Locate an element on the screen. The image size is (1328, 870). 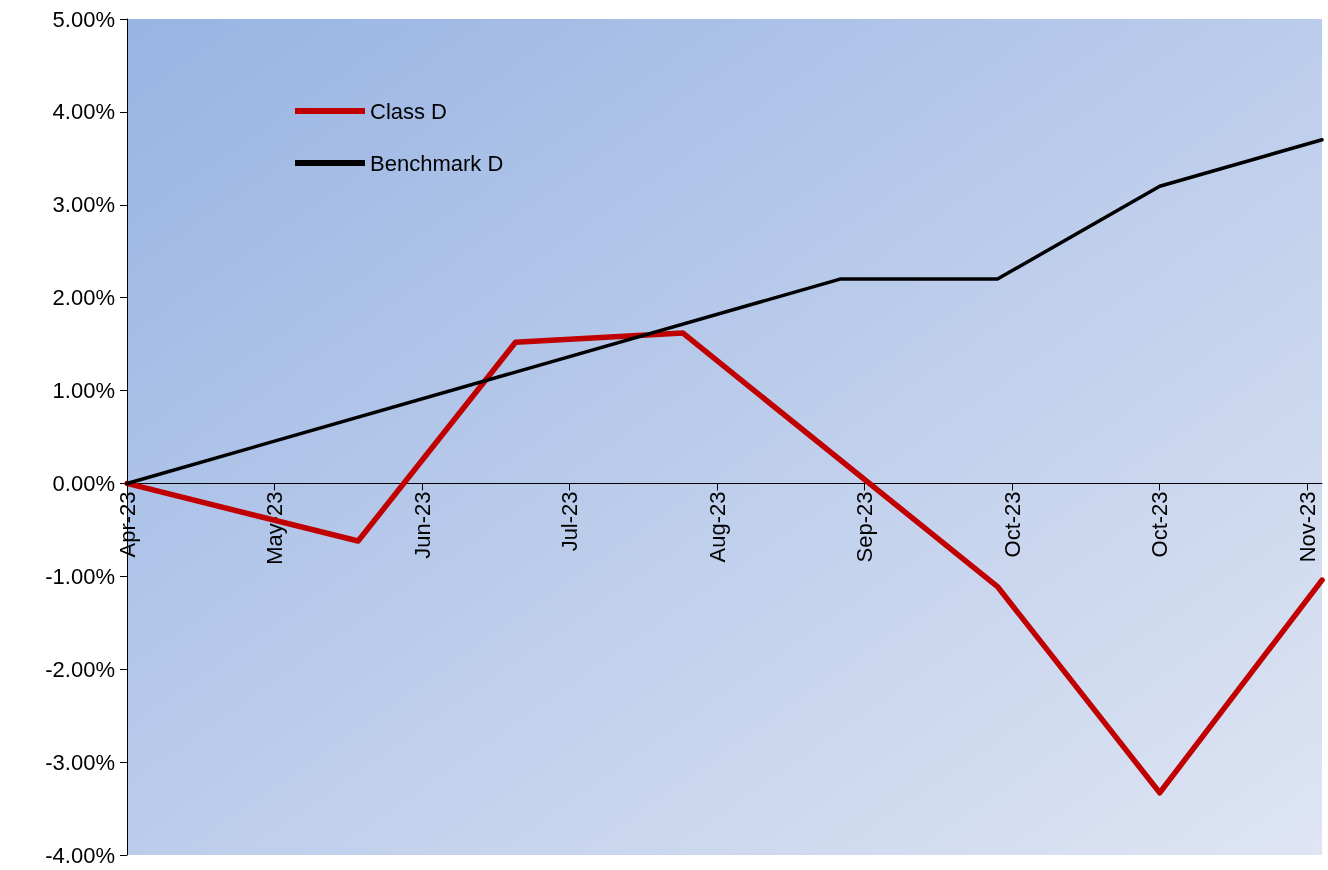
x-tick-label: Nov-23 is located at coordinates (1307, 527).